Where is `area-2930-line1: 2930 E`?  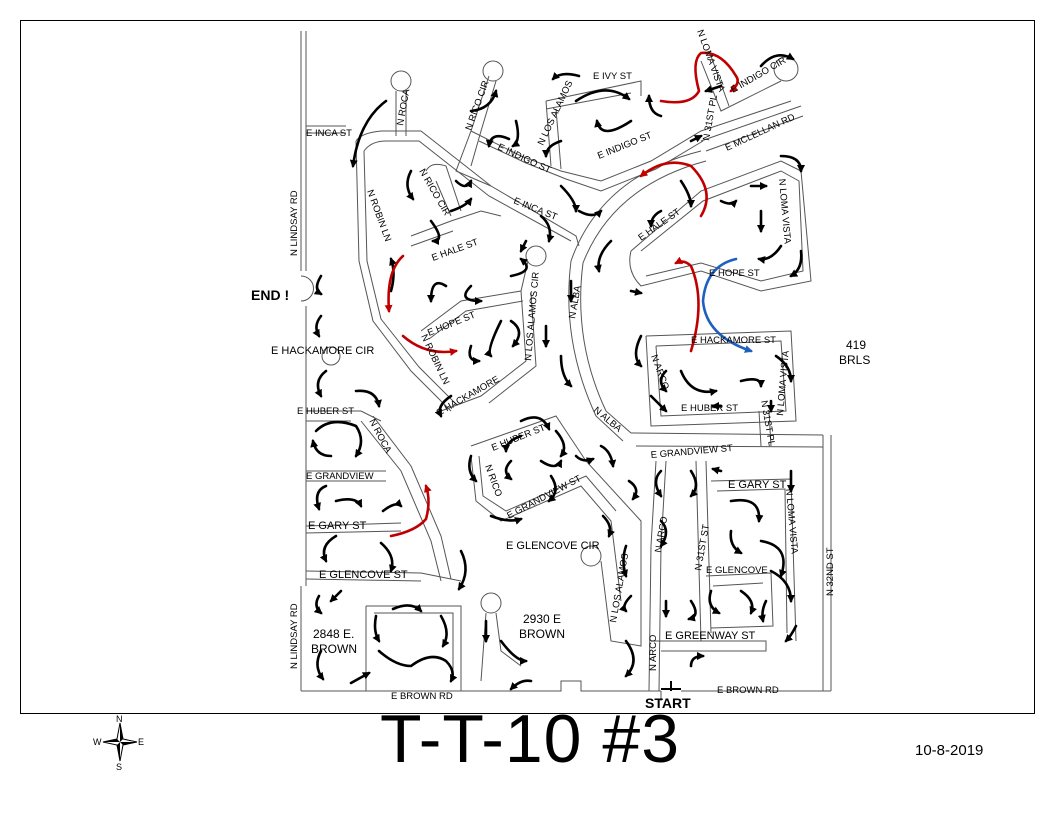 area-2930-line1: 2930 E is located at coordinates (542, 619).